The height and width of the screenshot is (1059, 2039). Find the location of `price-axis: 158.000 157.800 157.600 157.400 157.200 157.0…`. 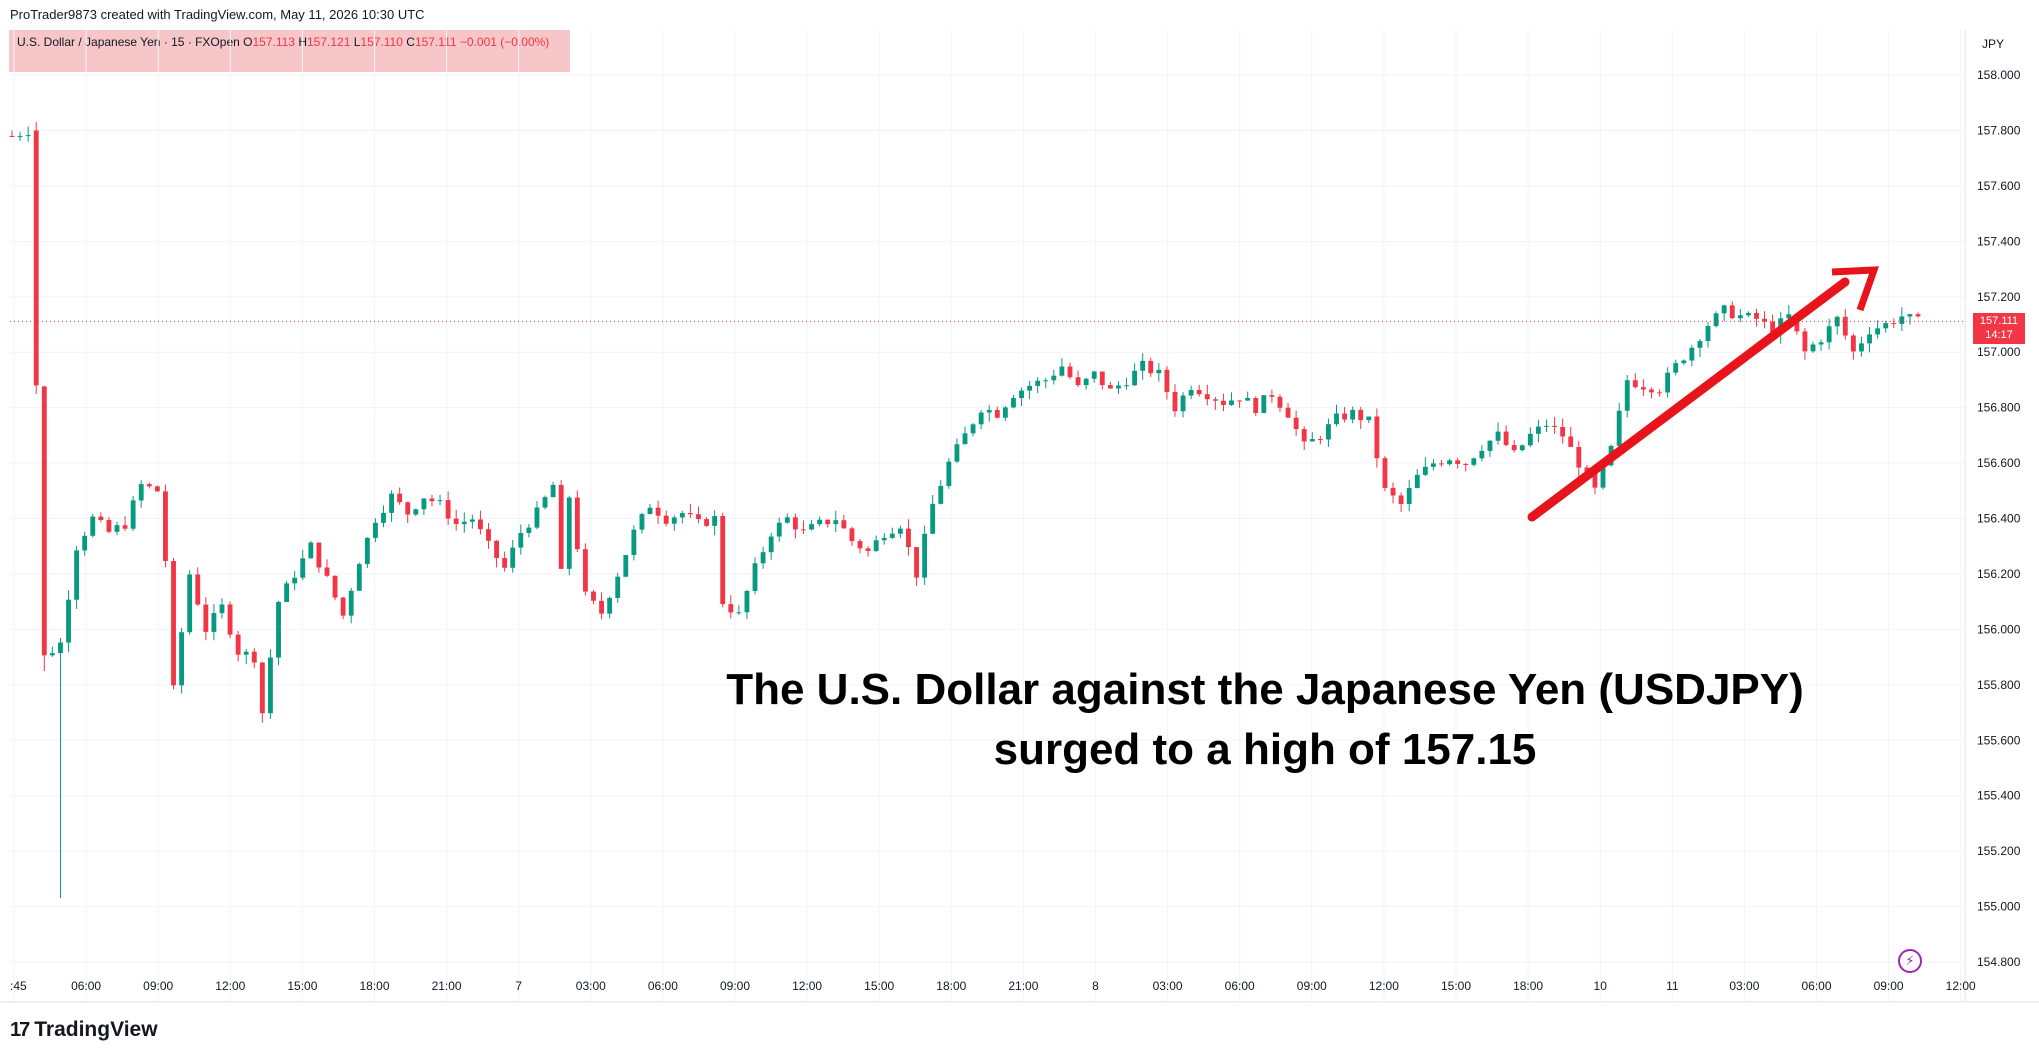

price-axis: 158.000 157.800 157.600 157.400 157.200 157.0… is located at coordinates (1999, 518).